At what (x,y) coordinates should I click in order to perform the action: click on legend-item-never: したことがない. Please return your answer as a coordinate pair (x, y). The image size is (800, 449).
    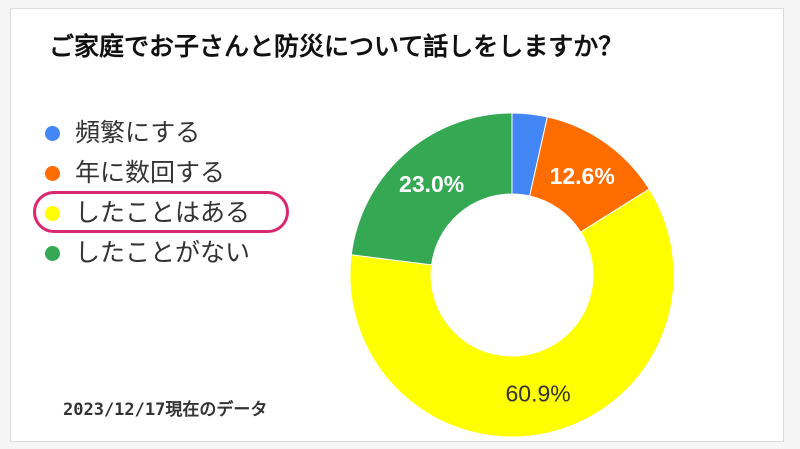
    Looking at the image, I should click on (144, 253).